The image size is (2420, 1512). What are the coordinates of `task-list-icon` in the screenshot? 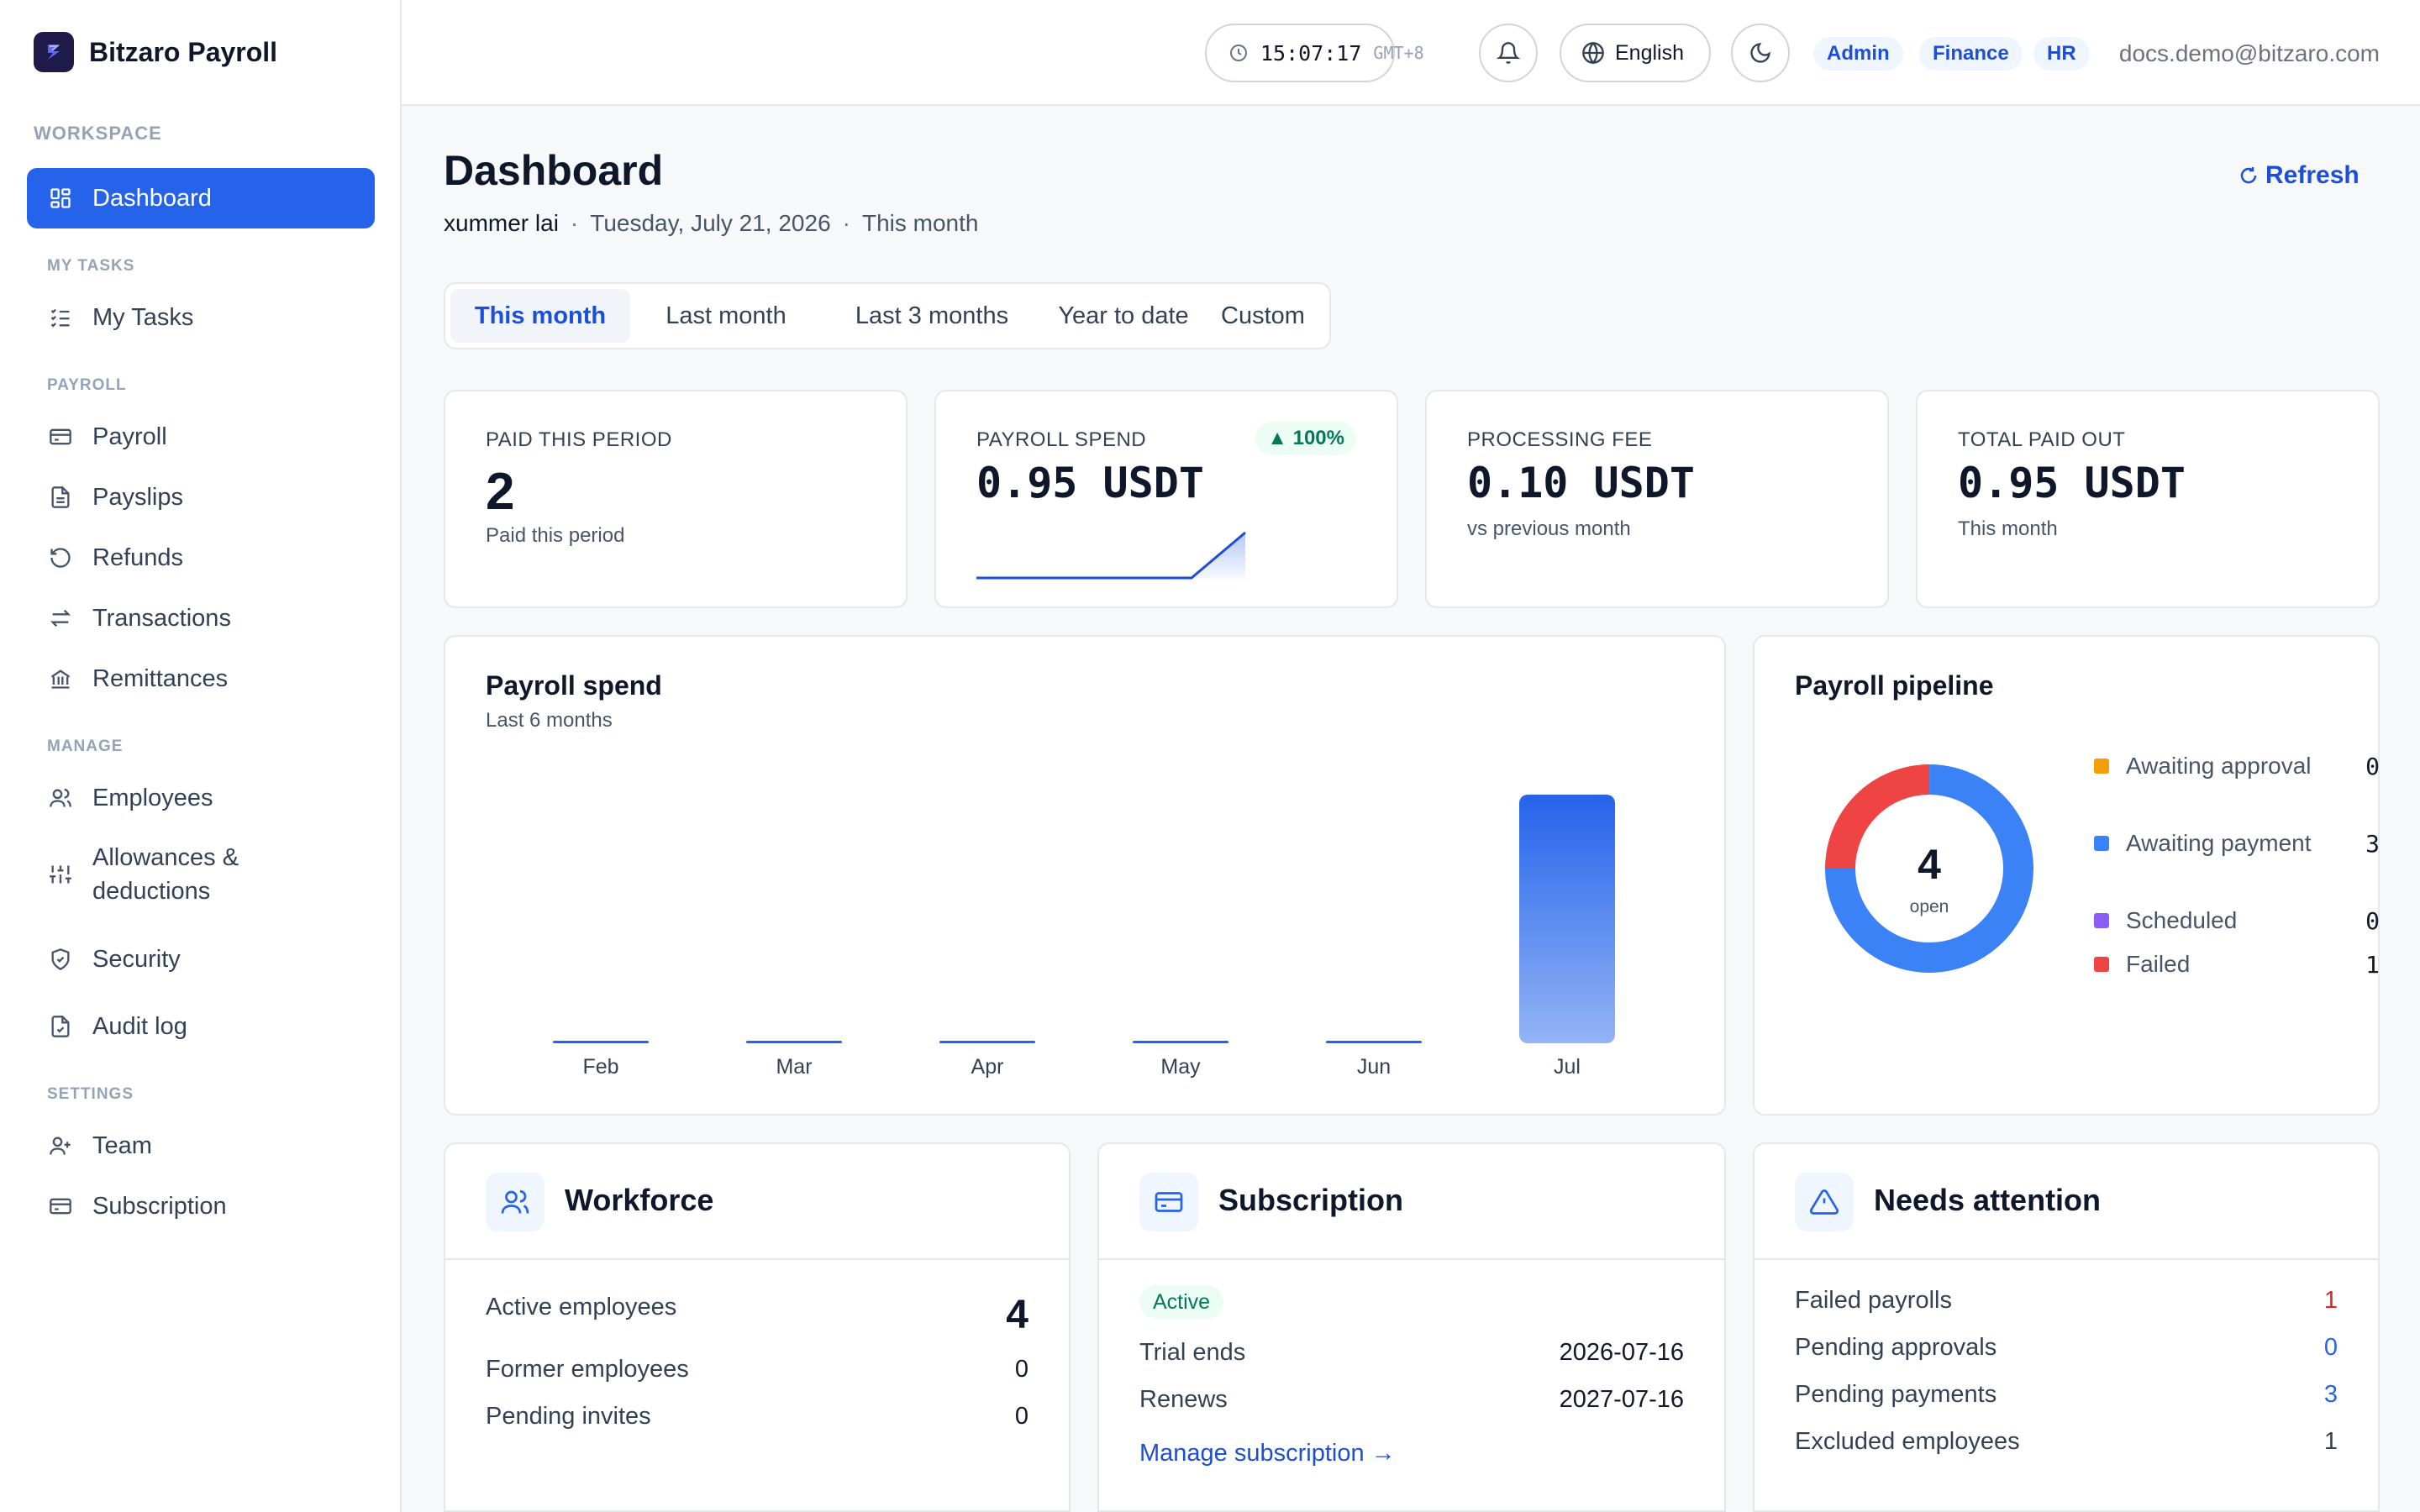 It's located at (60, 317).